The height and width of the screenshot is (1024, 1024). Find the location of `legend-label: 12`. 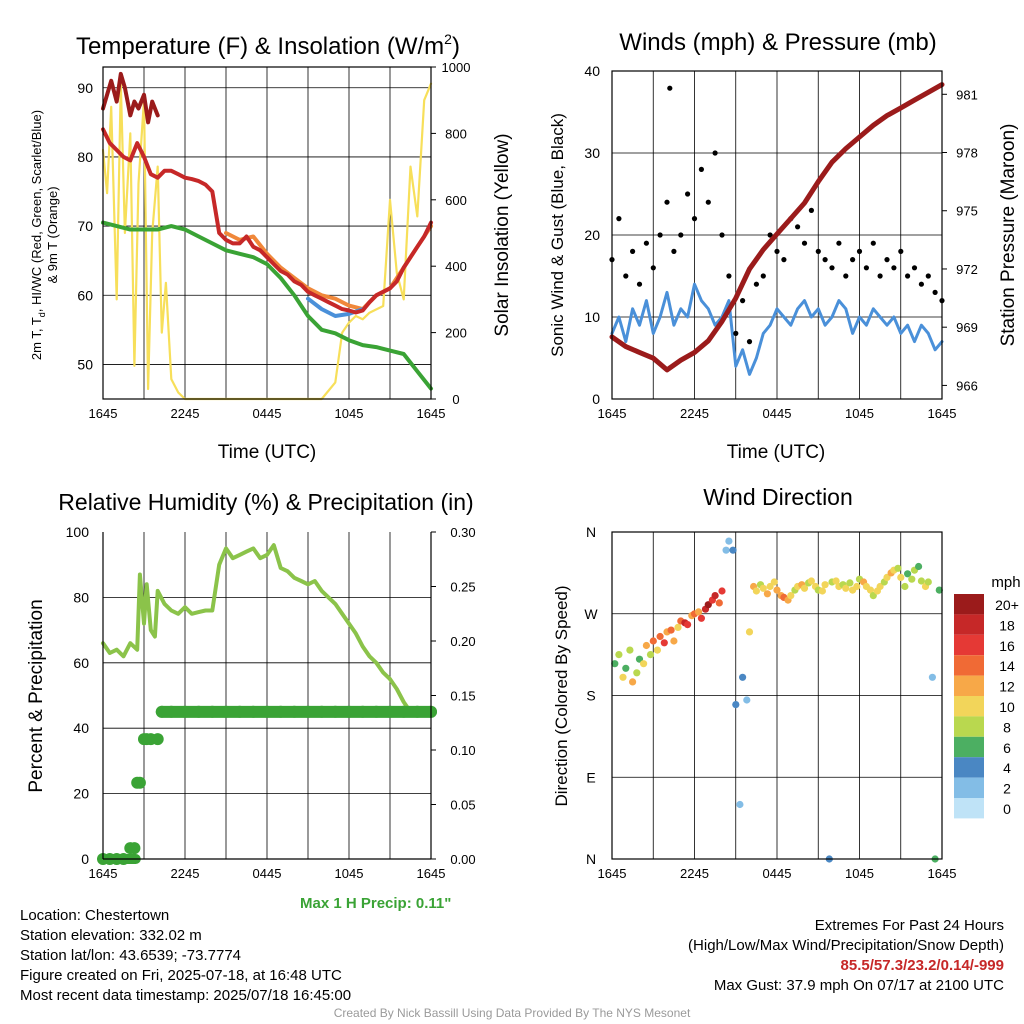

legend-label: 12 is located at coordinates (1007, 687).